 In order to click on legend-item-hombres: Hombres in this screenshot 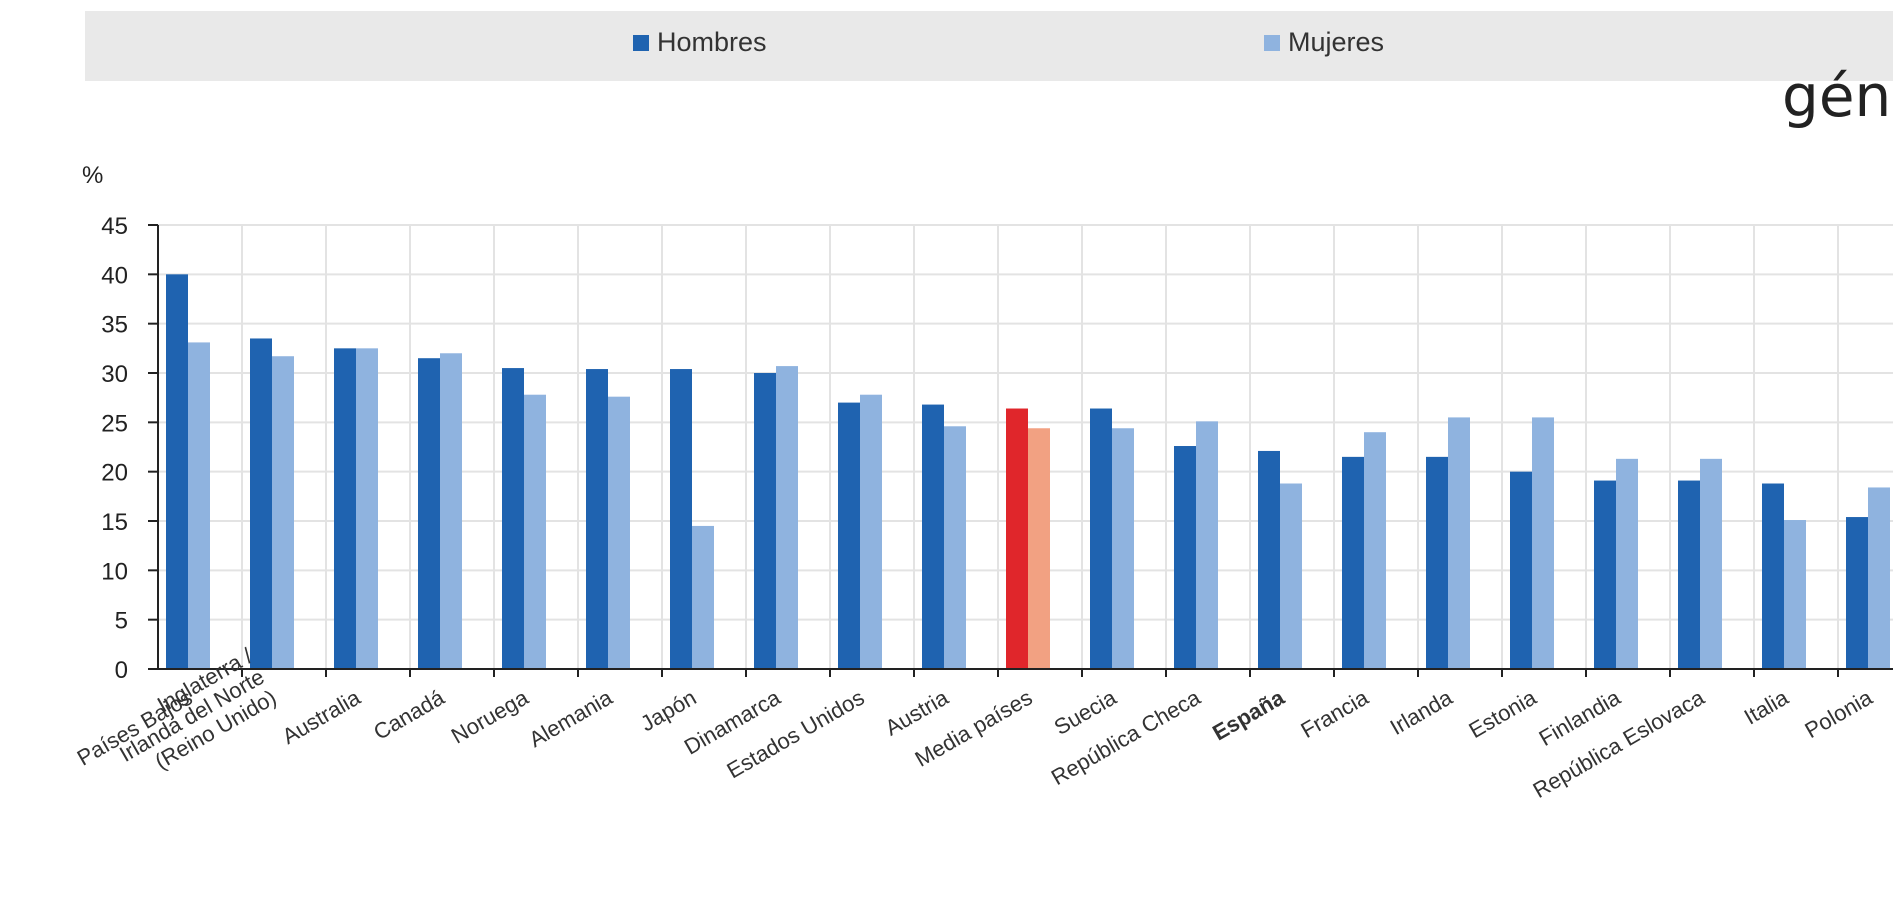, I will do `click(700, 42)`.